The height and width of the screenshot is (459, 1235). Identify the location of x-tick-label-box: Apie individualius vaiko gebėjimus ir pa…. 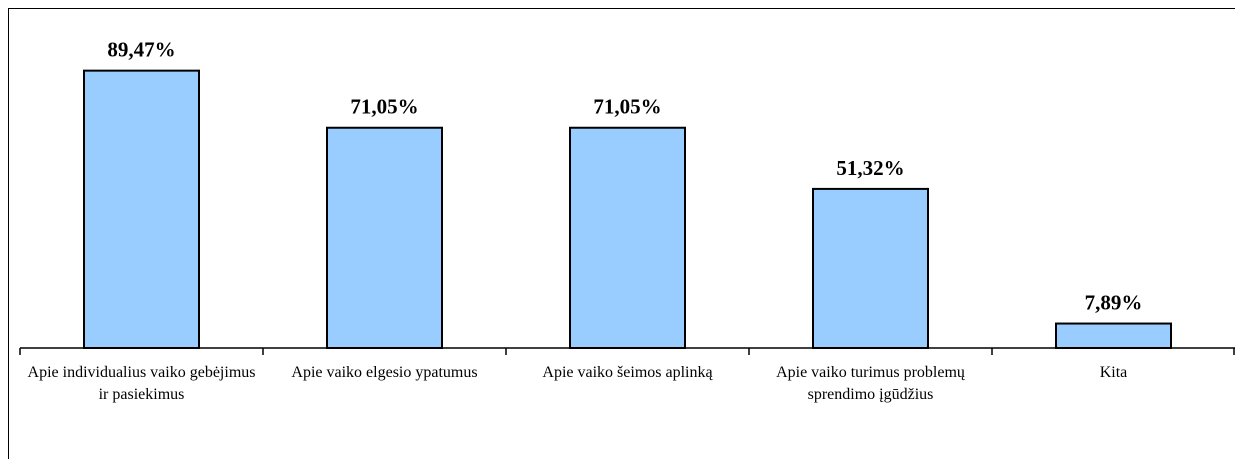
(141, 383).